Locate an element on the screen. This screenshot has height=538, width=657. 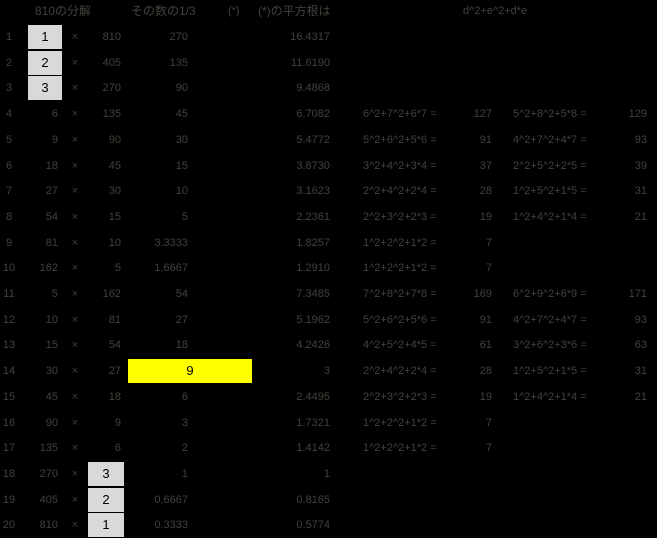
cell-sqrt: 1 is located at coordinates (326, 473).